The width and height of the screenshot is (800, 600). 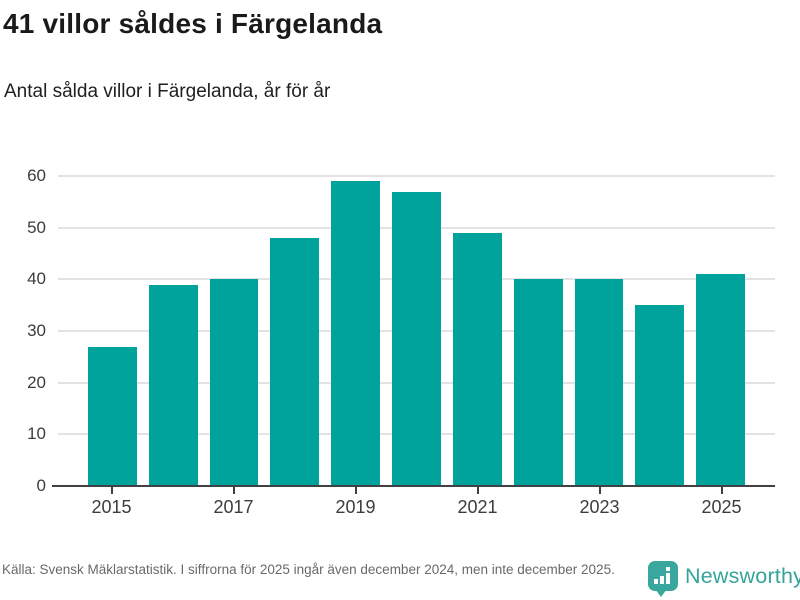 I want to click on newsworthy-logo-text: Newsworthy, so click(x=742, y=575).